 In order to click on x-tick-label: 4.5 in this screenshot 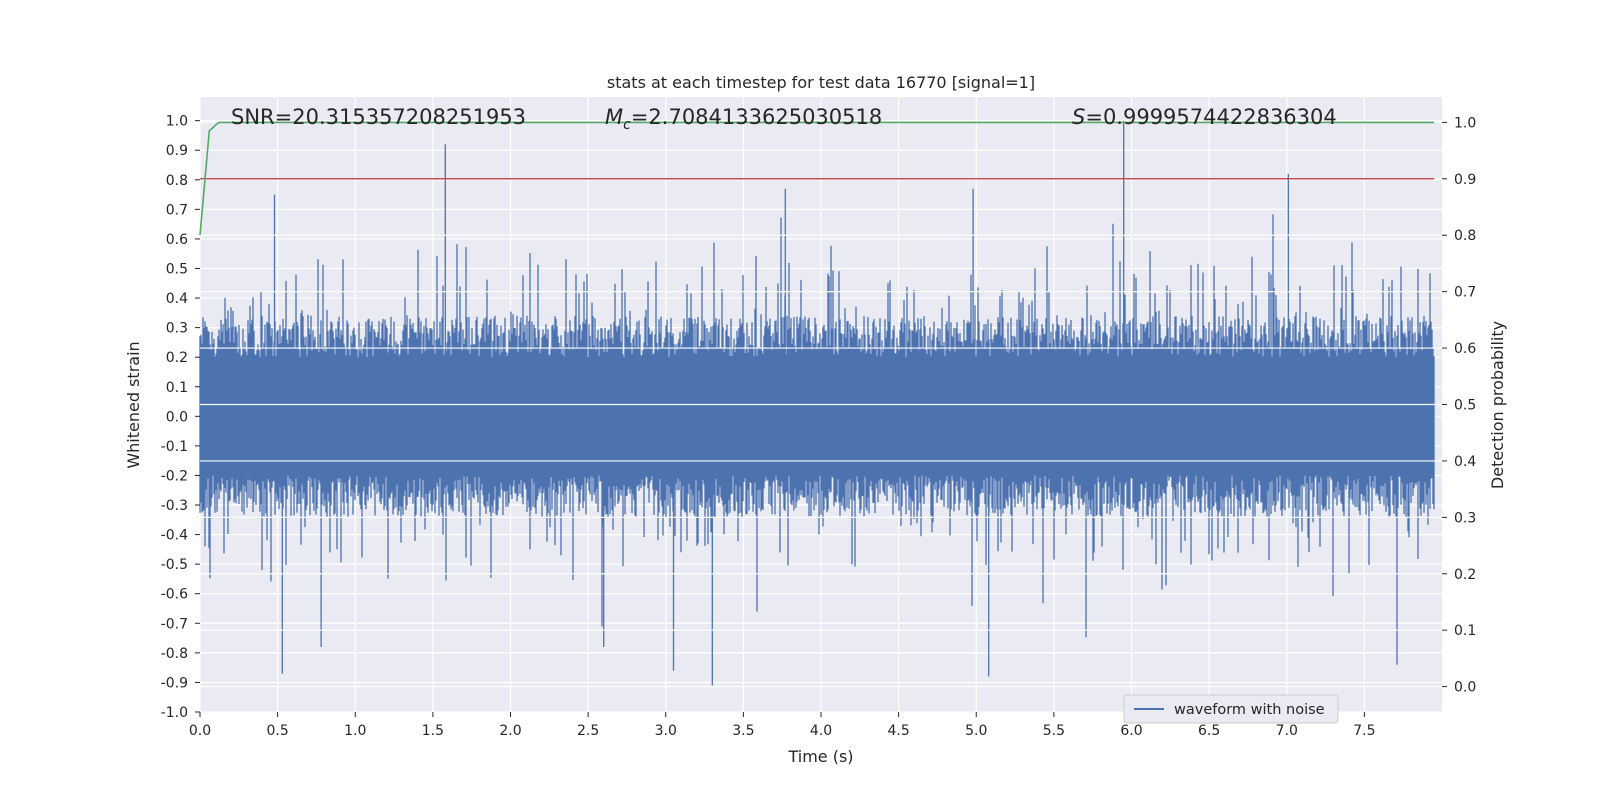, I will do `click(898, 731)`.